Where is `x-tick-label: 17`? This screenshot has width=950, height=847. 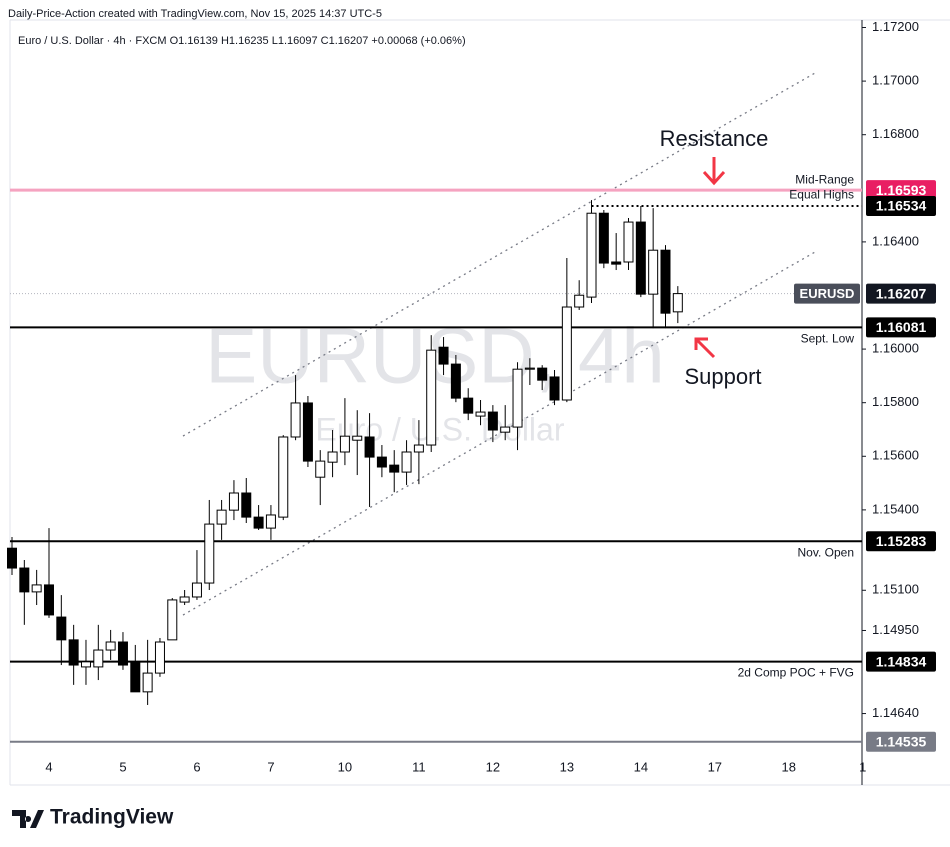
x-tick-label: 17 is located at coordinates (715, 766).